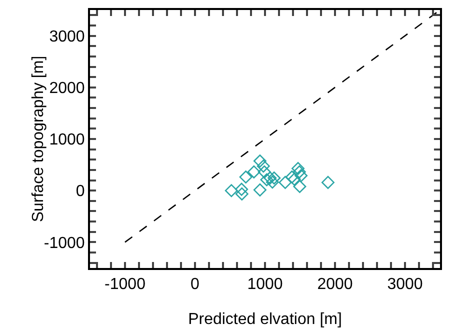 This screenshot has height=328, width=450. Describe the element at coordinates (80, 191) in the screenshot. I see `y-tick-label: 0` at that location.